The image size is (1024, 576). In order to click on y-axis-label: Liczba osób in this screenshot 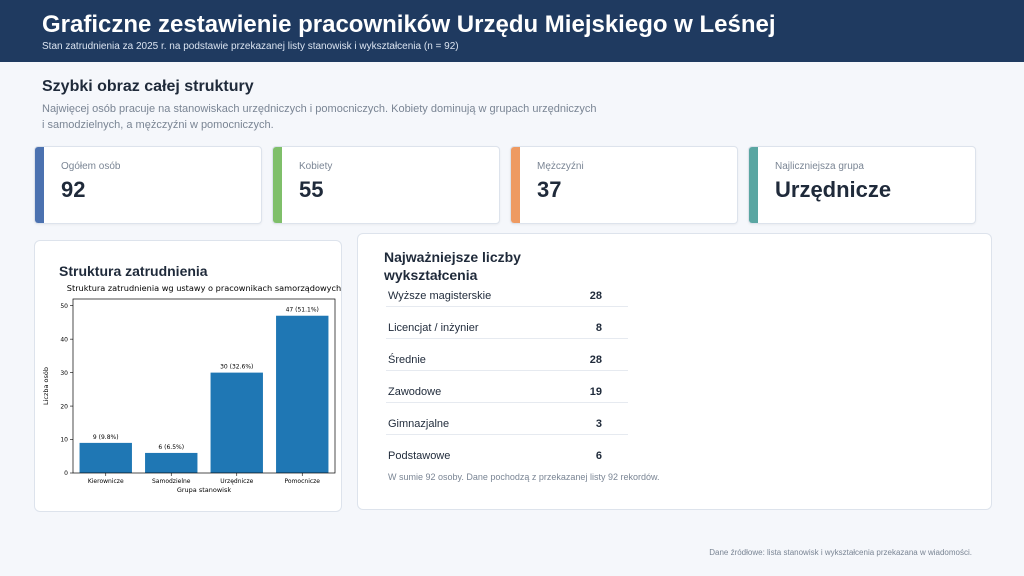, I will do `click(46, 386)`.